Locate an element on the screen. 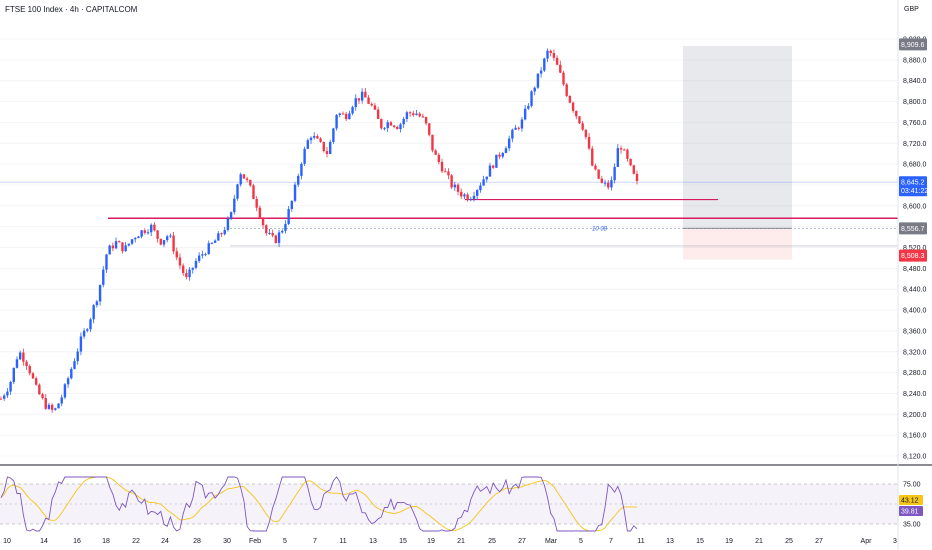  target-badge is located at coordinates (913, 44).